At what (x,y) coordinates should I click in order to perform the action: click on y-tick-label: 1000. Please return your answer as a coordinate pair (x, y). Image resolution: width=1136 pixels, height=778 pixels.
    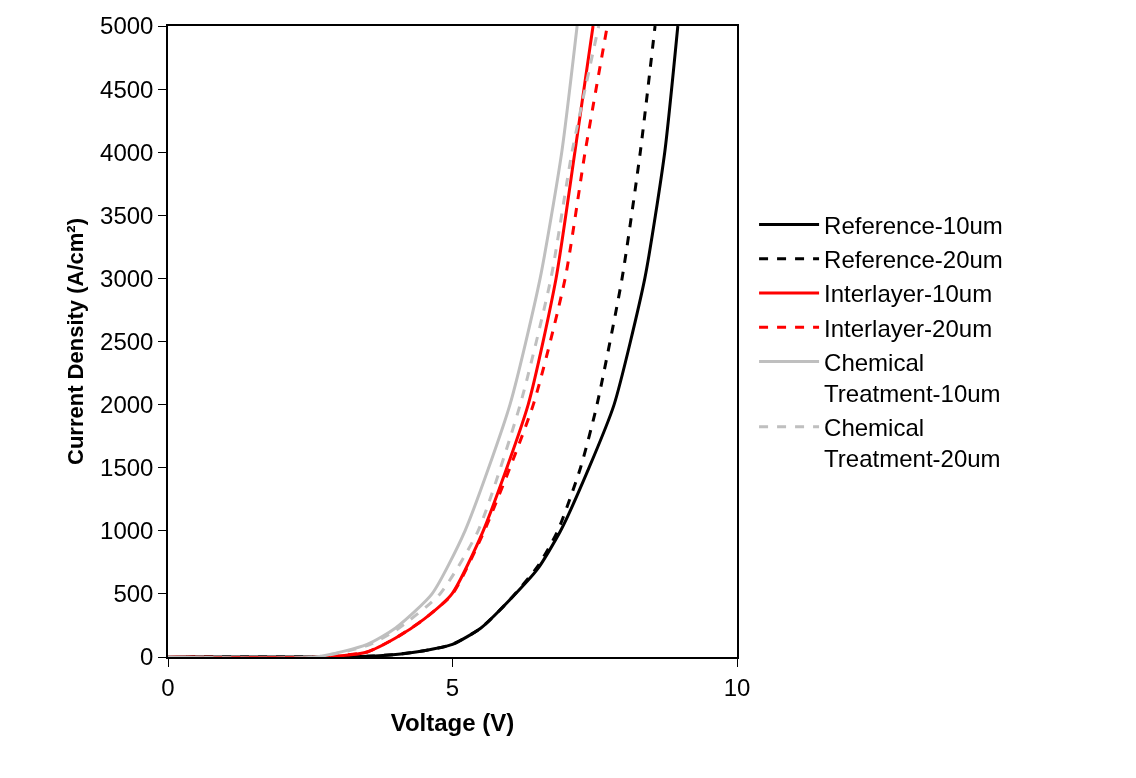
    Looking at the image, I should click on (127, 531).